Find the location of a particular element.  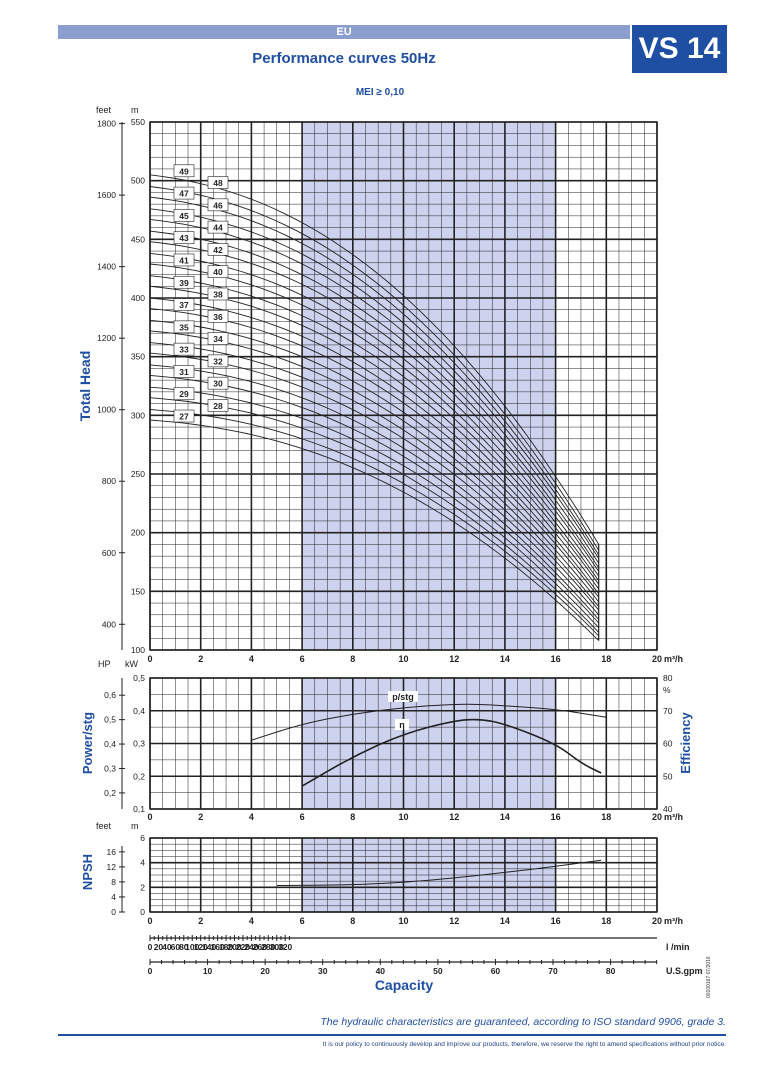

y-tick-label-m: 150 is located at coordinates (138, 591).